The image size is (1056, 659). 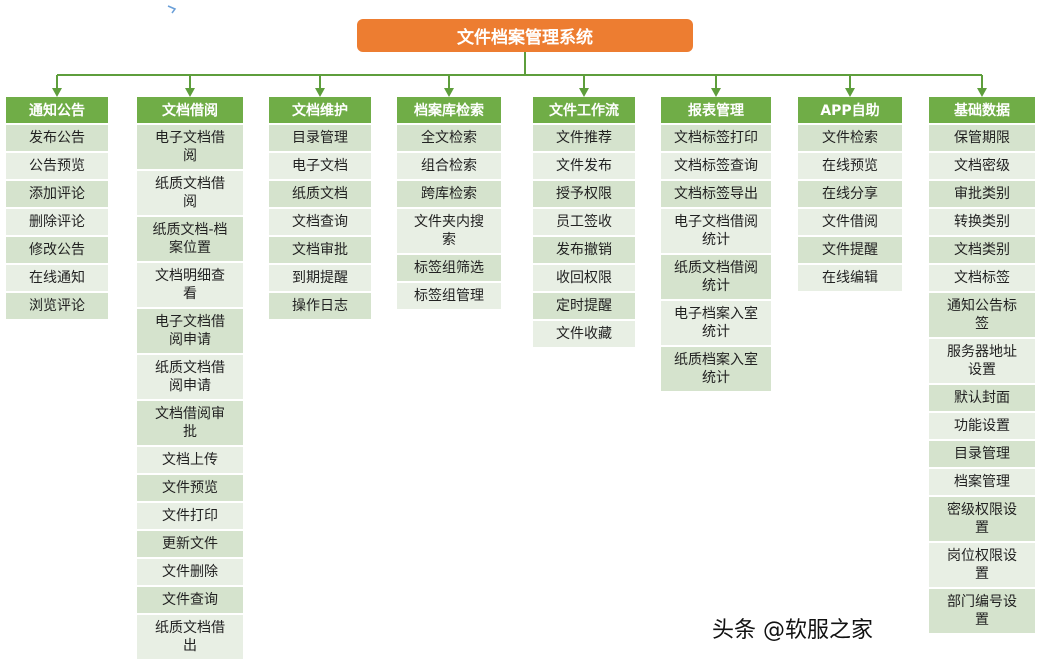 What do you see at coordinates (982, 611) in the screenshot?
I see `feature-item: 部门编号设置` at bounding box center [982, 611].